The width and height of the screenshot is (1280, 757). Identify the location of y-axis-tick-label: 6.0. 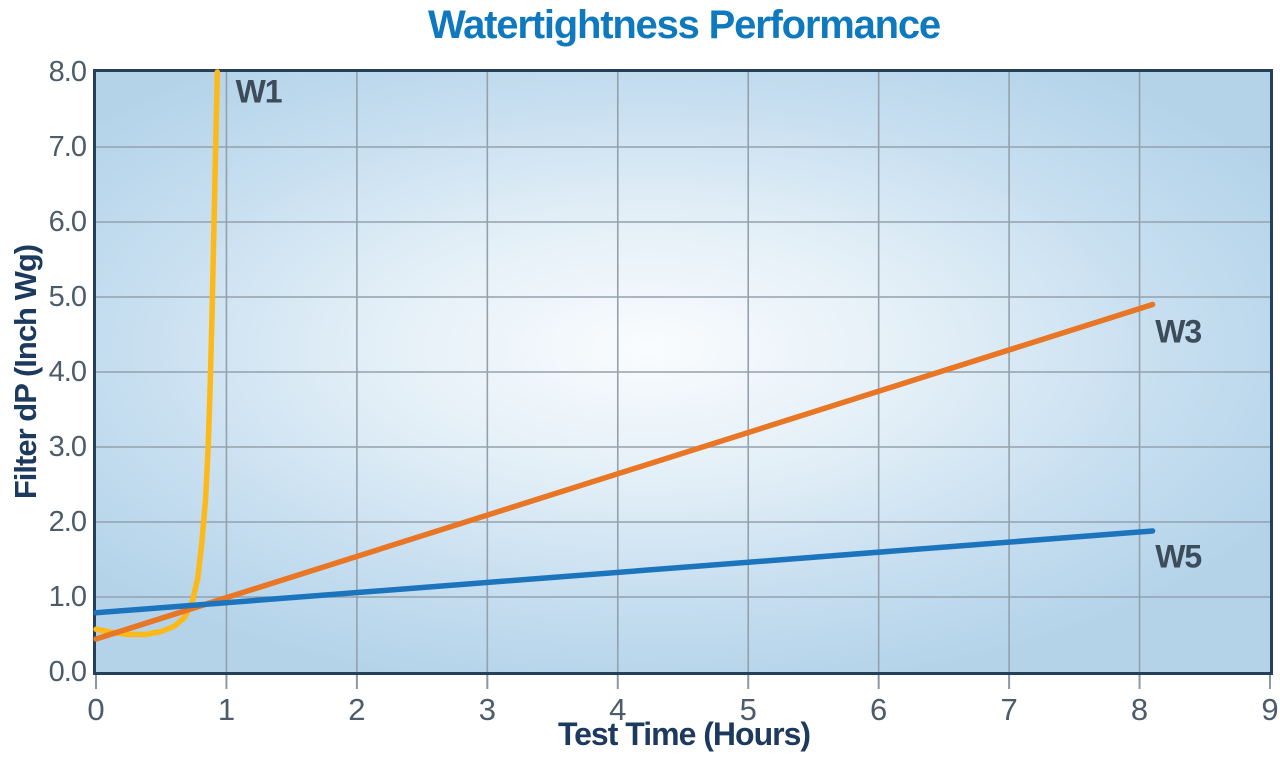
(67, 222).